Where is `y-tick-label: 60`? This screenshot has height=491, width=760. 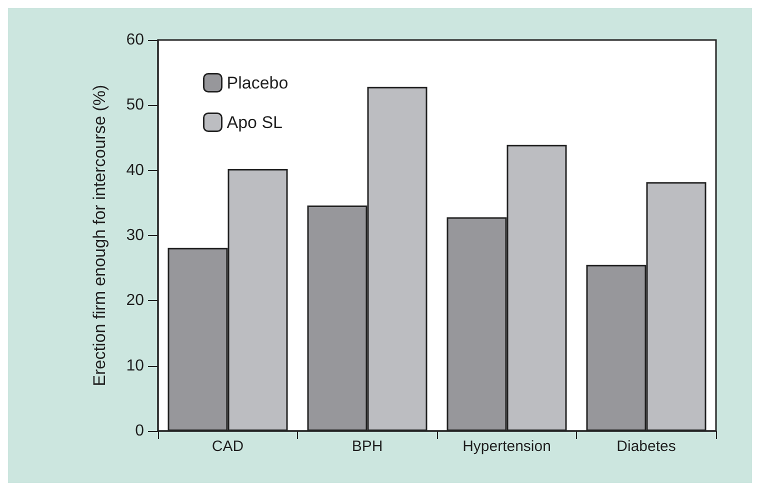
y-tick-label: 60 is located at coordinates (135, 40).